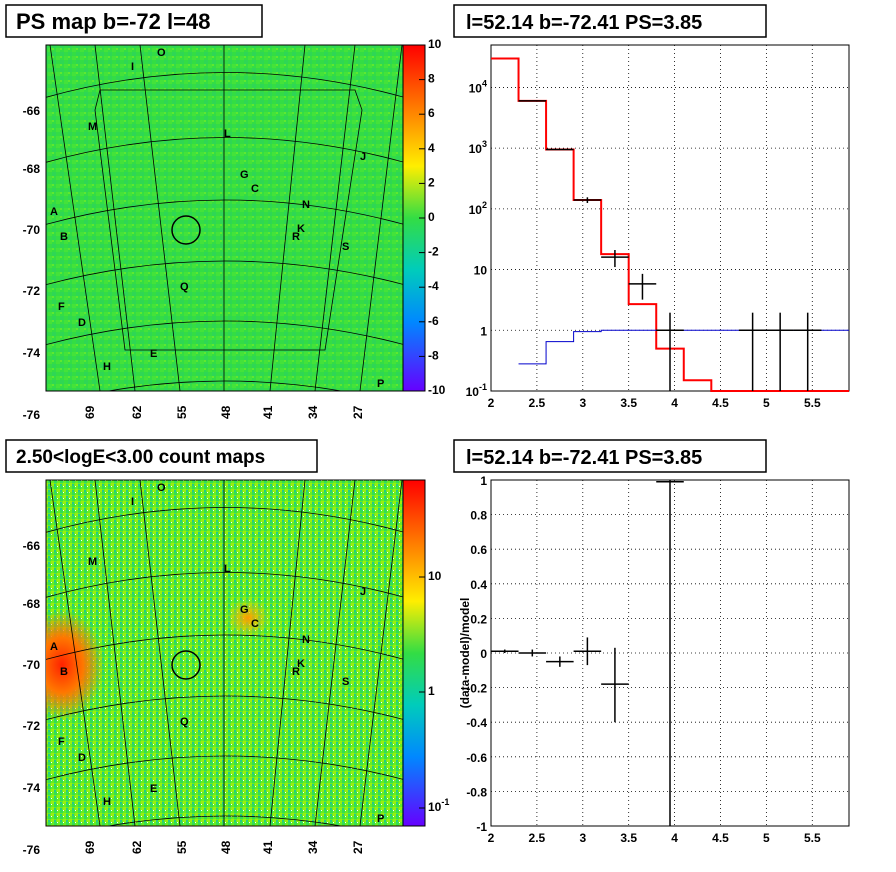 The image size is (896, 872). What do you see at coordinates (64, 237) in the screenshot?
I see `source-label-b: B` at bounding box center [64, 237].